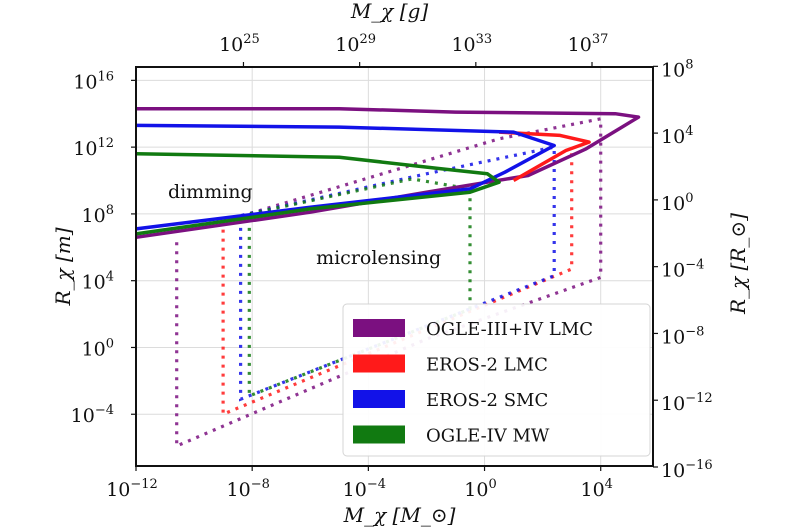  I want to click on x2-tick-label: 10³³, so click(471, 44).